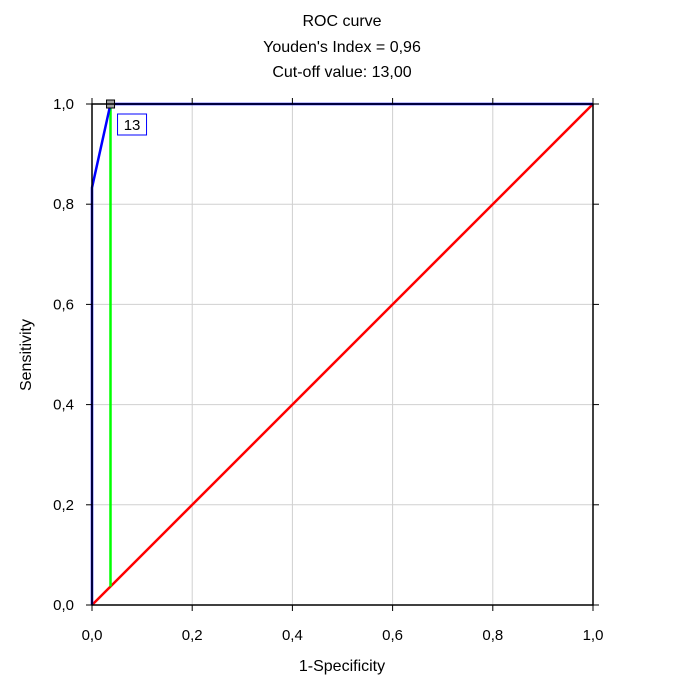 This screenshot has height=685, width=685. What do you see at coordinates (492, 635) in the screenshot?
I see `x-tick-label: 0,8` at bounding box center [492, 635].